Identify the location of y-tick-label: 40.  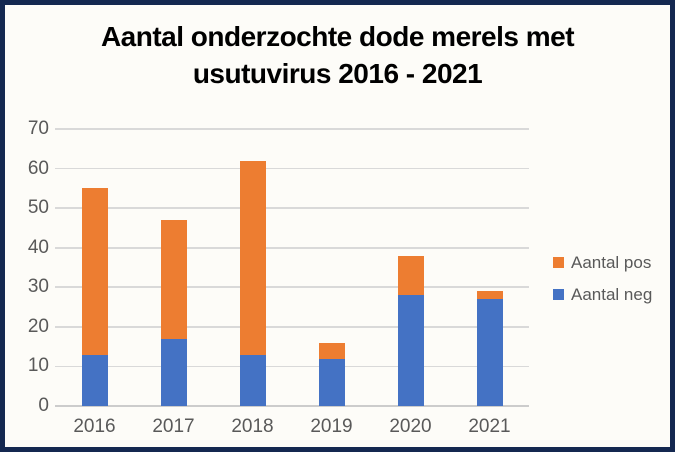
(38, 247).